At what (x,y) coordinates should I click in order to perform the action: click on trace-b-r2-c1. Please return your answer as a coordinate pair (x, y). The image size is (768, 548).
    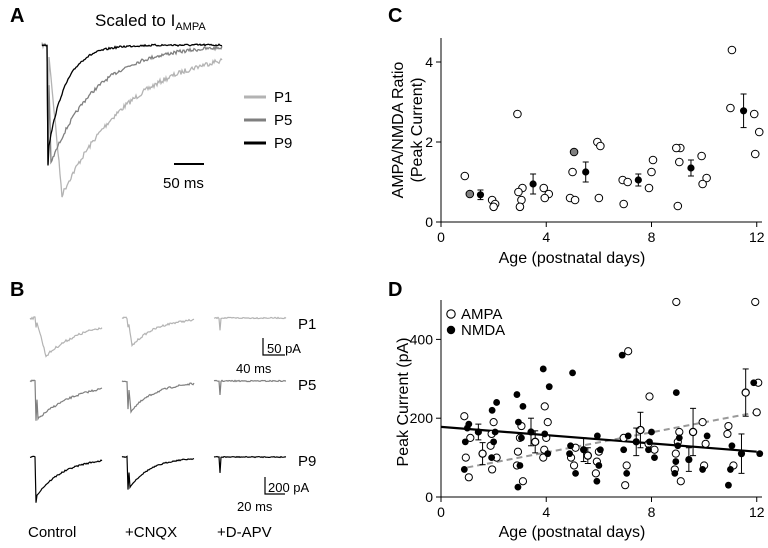
    Looking at the image, I should click on (66, 400).